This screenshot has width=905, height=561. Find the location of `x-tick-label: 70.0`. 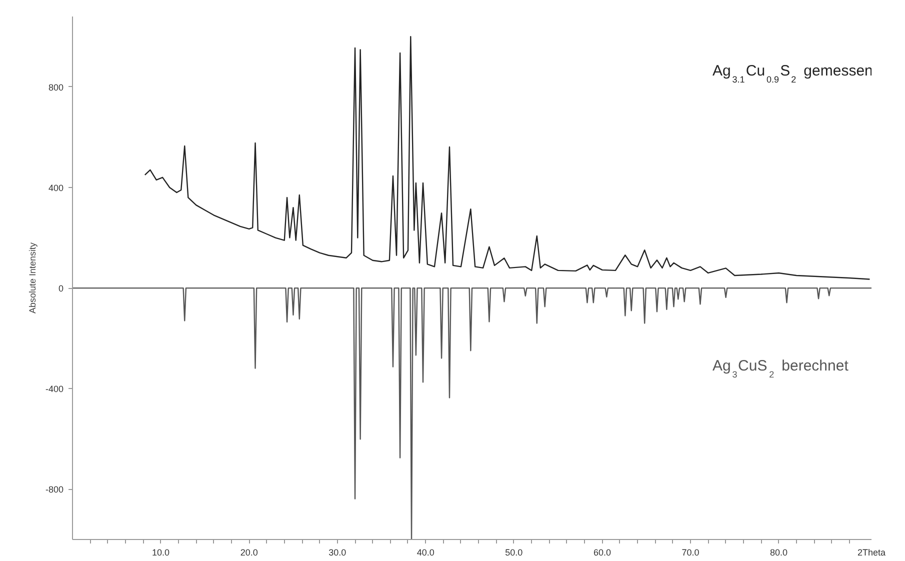

x-tick-label: 70.0 is located at coordinates (691, 553).